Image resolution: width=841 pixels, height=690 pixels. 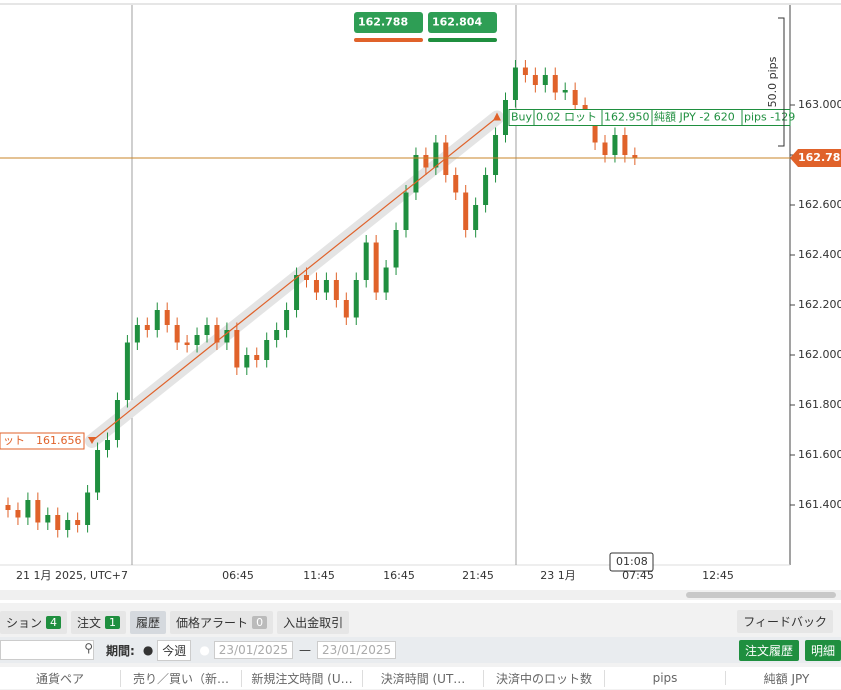 I want to click on tab-count: 1, so click(x=113, y=622).